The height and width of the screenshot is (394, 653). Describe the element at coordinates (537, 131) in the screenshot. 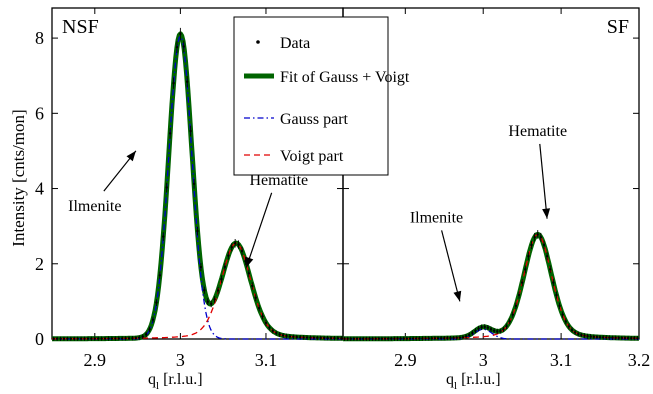

I see `annotation-label-right-1: Hematite` at that location.